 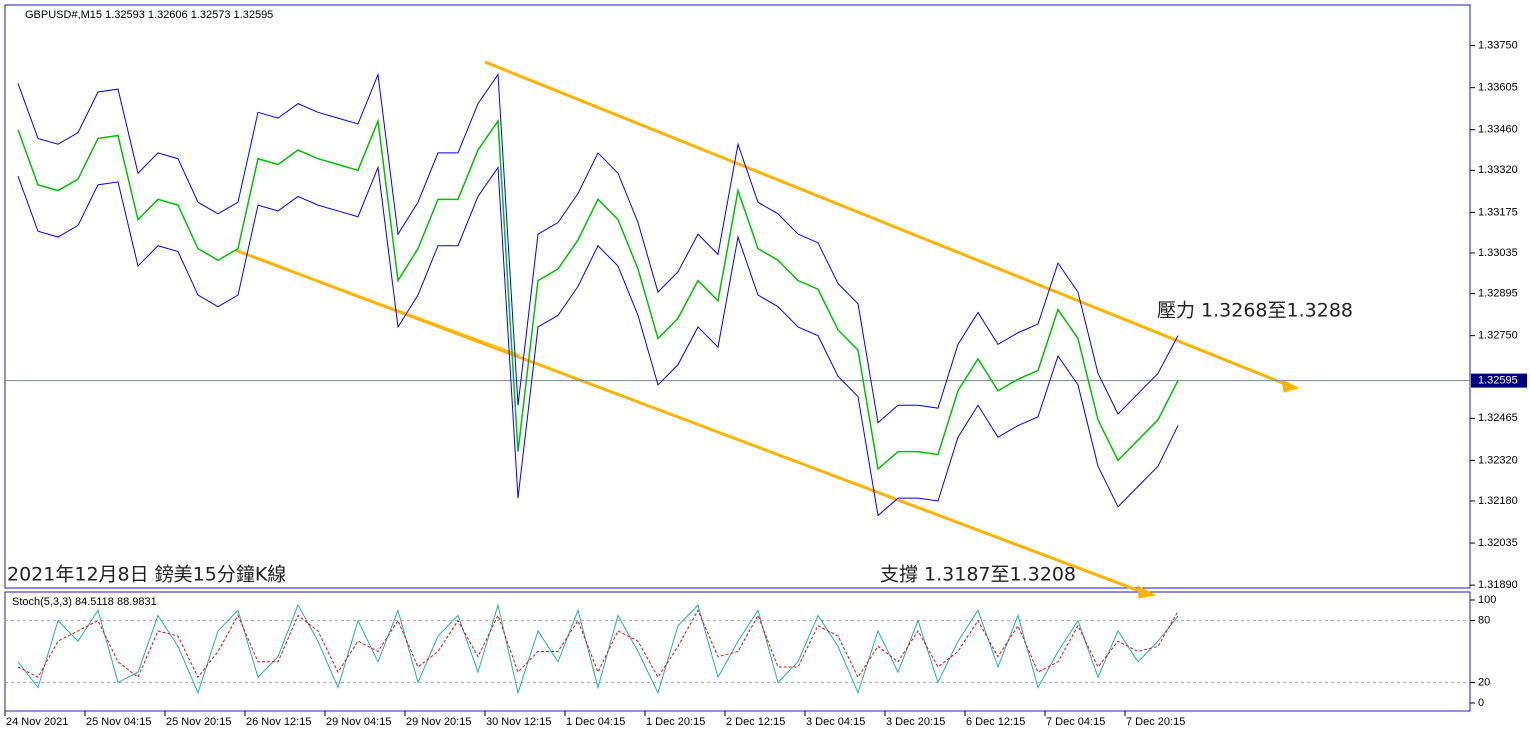 What do you see at coordinates (1498, 253) in the screenshot?
I see `y-tick-label: 1.33035` at bounding box center [1498, 253].